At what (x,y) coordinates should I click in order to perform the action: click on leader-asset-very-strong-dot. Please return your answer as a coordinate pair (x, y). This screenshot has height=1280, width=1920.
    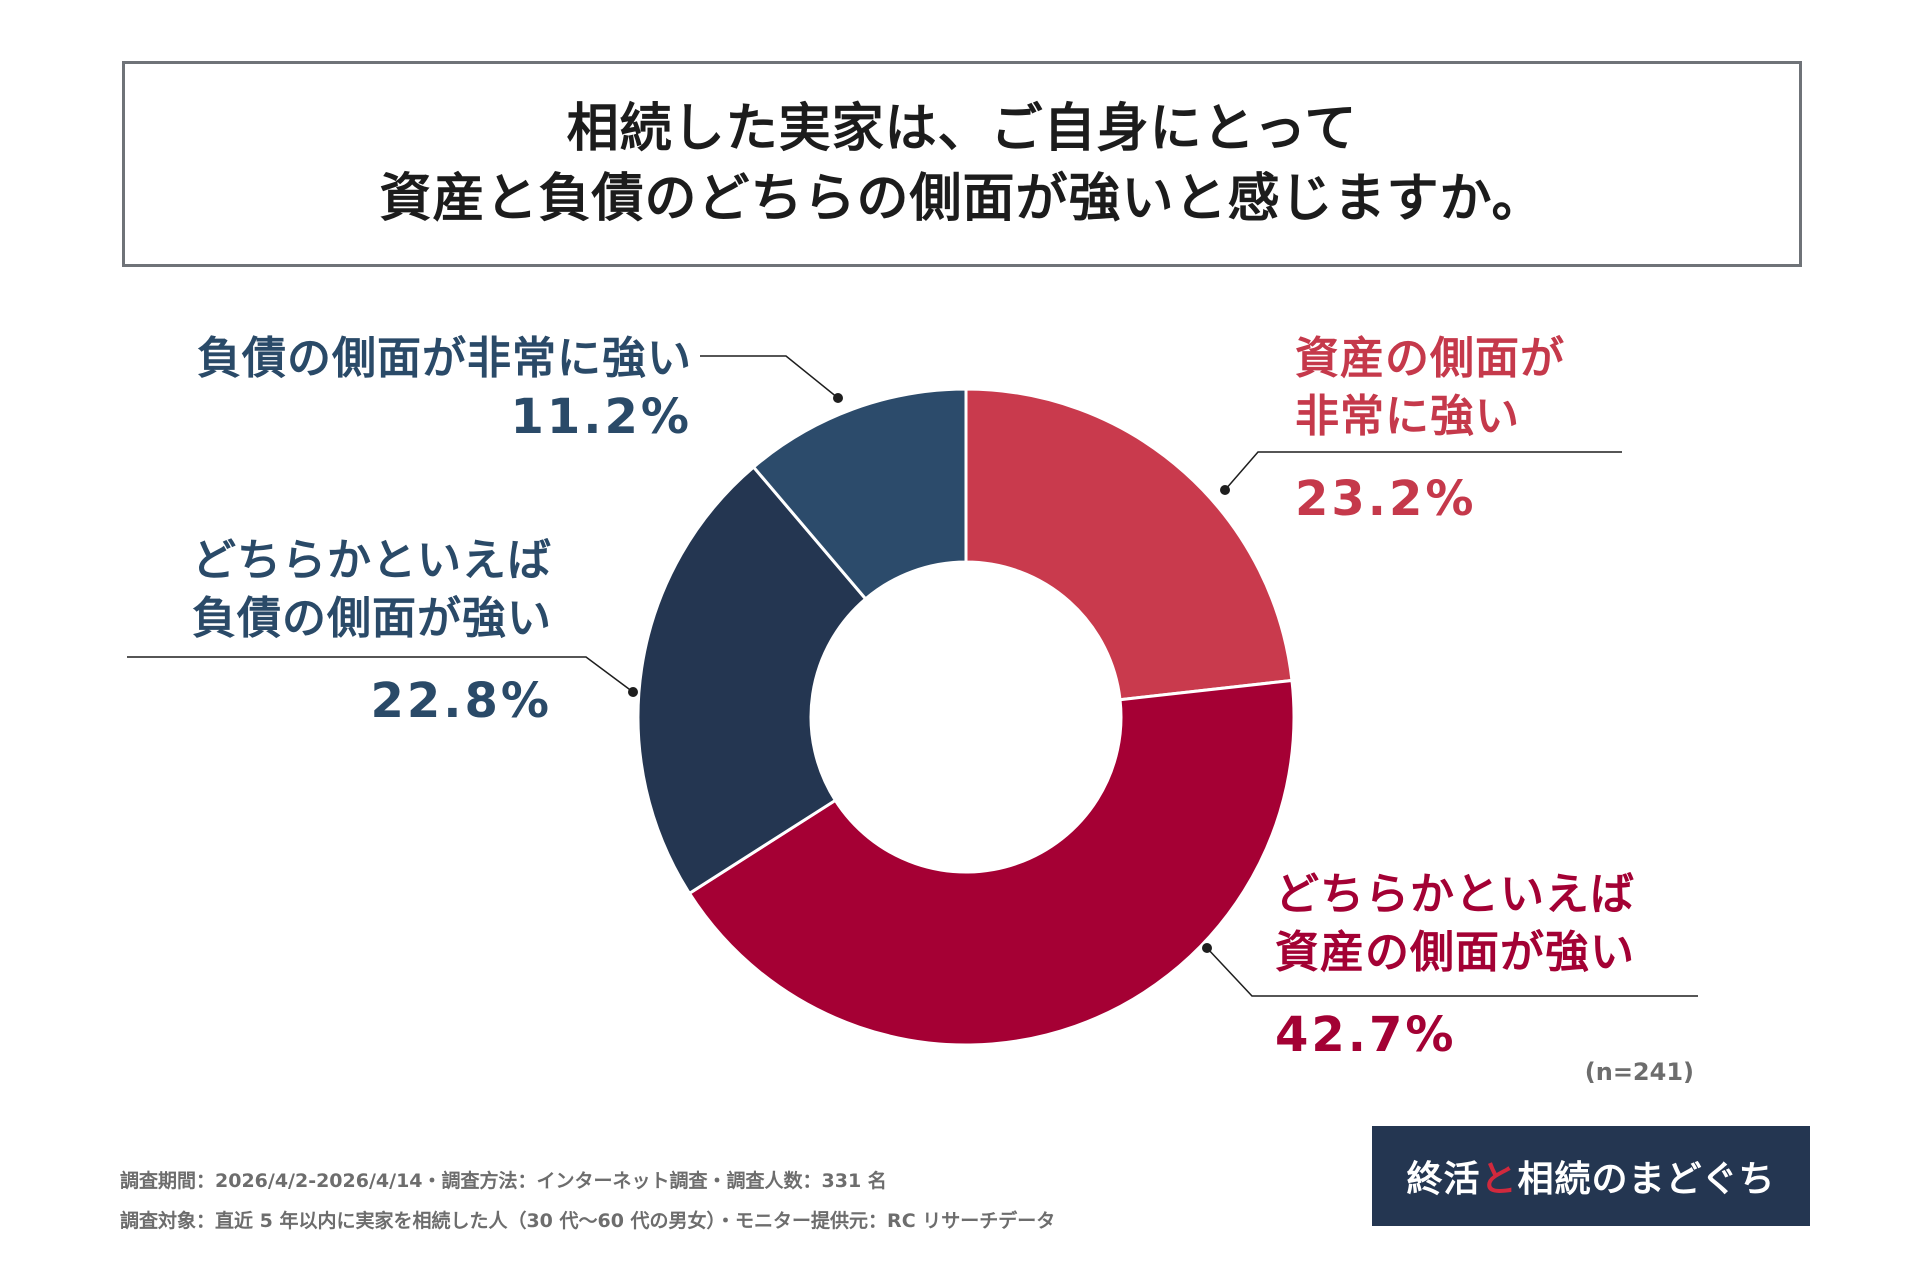
    Looking at the image, I should click on (1225, 490).